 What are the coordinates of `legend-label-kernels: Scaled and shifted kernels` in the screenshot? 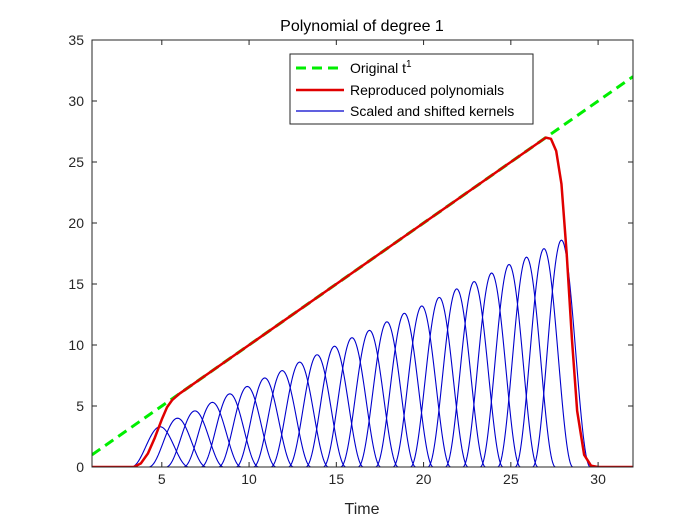 It's located at (432, 111).